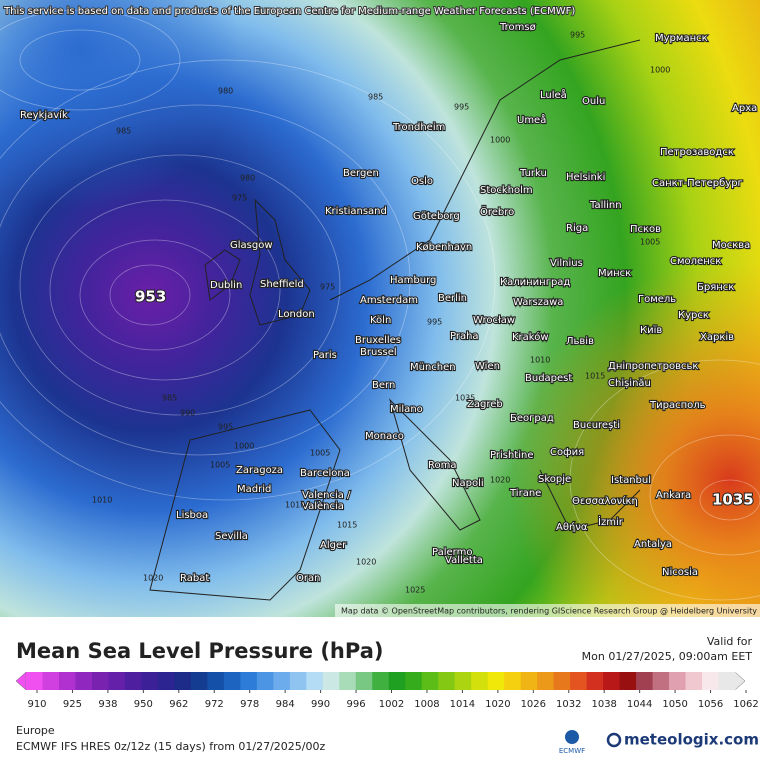 The width and height of the screenshot is (760, 764). Describe the element at coordinates (596, 425) in the screenshot. I see `city-label: București` at that location.